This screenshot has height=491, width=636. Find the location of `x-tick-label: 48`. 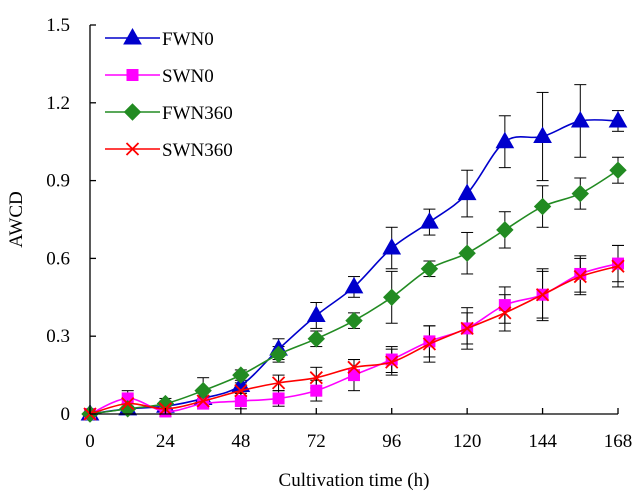

x-tick-label: 48 is located at coordinates (240, 441).